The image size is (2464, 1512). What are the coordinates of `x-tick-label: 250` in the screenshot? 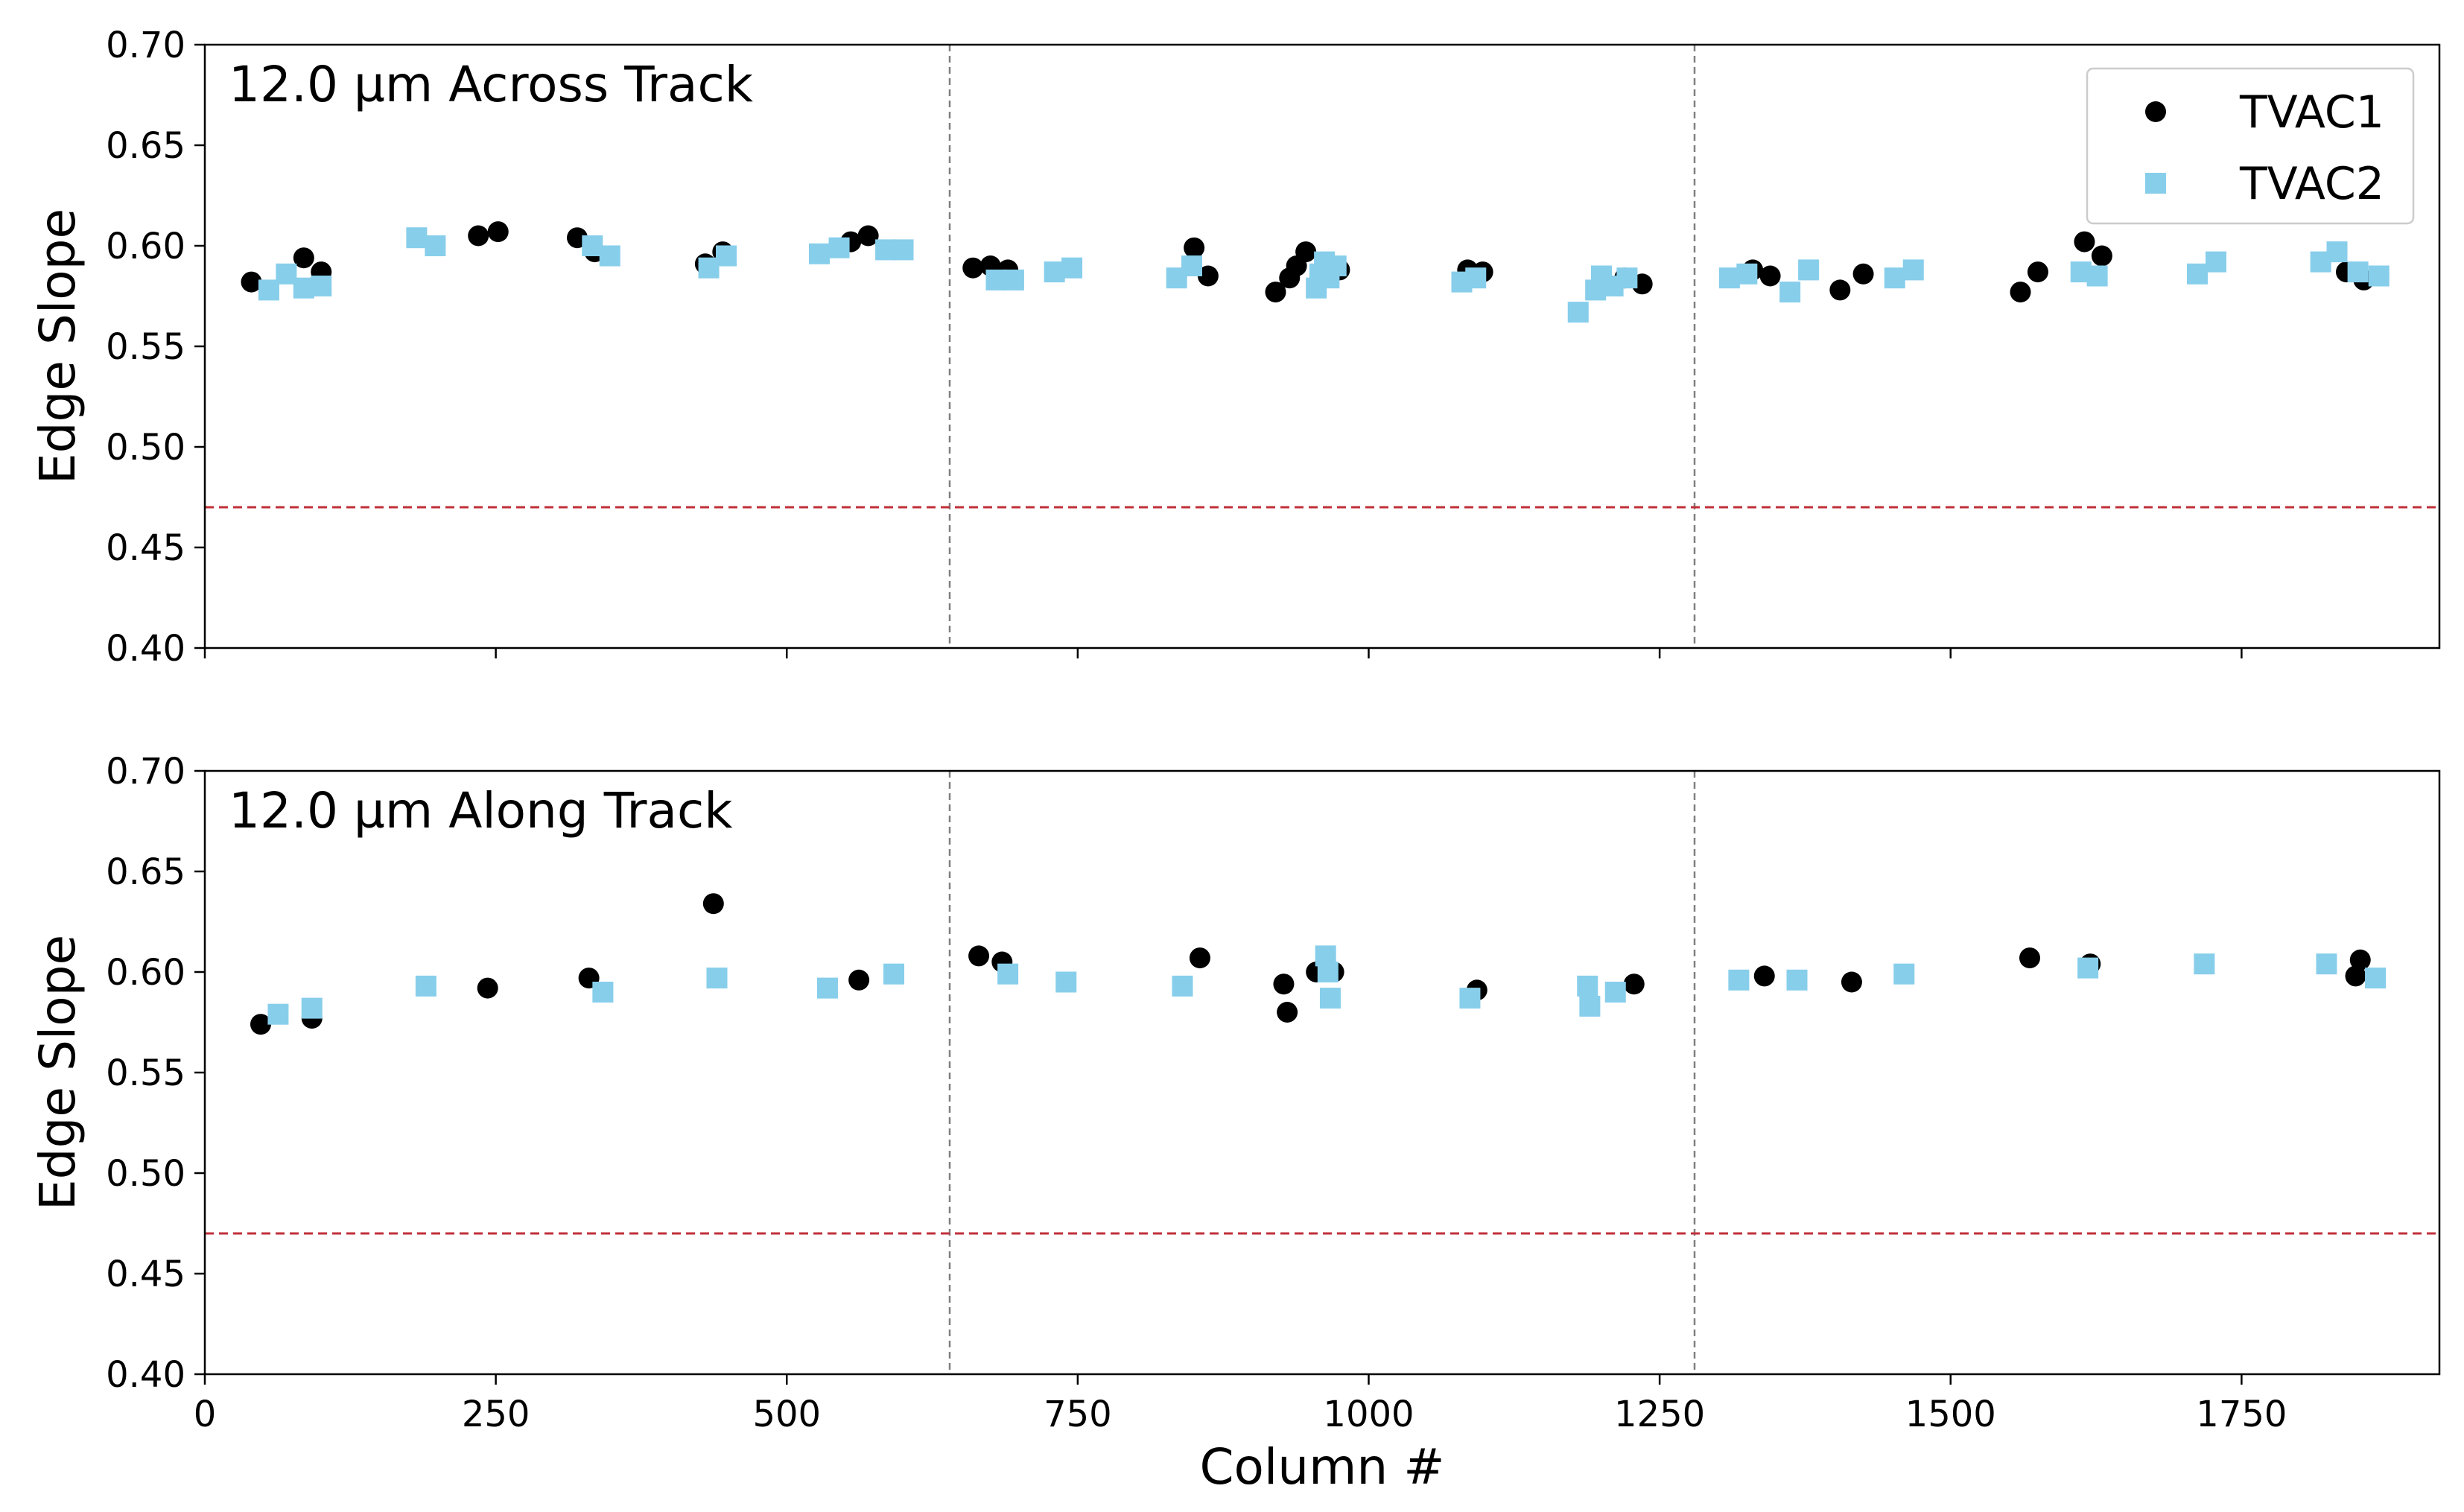 It's located at (496, 1414).